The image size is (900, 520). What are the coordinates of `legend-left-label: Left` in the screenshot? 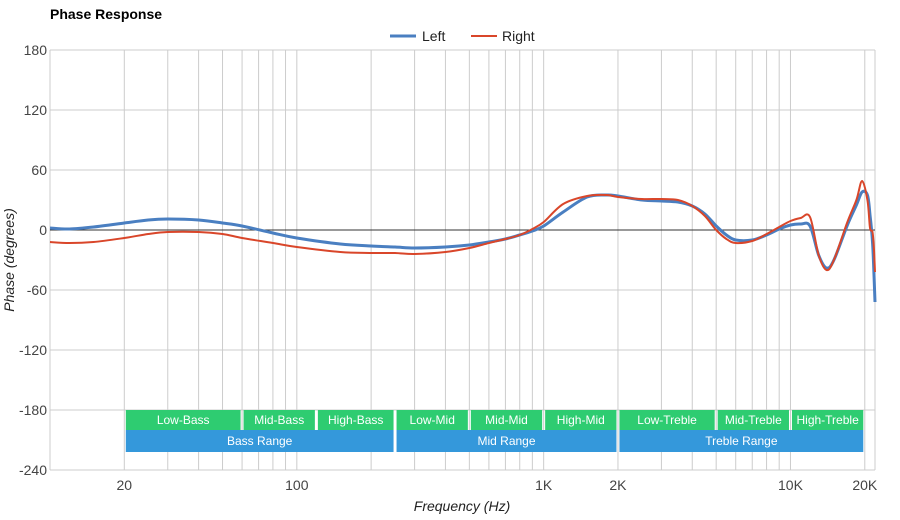 It's located at (433, 36).